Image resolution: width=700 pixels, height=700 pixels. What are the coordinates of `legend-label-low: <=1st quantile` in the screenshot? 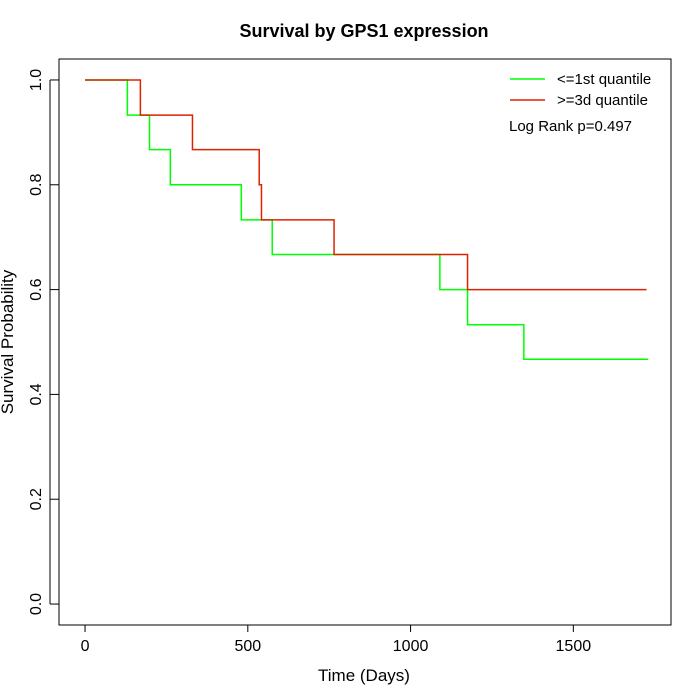 It's located at (604, 79).